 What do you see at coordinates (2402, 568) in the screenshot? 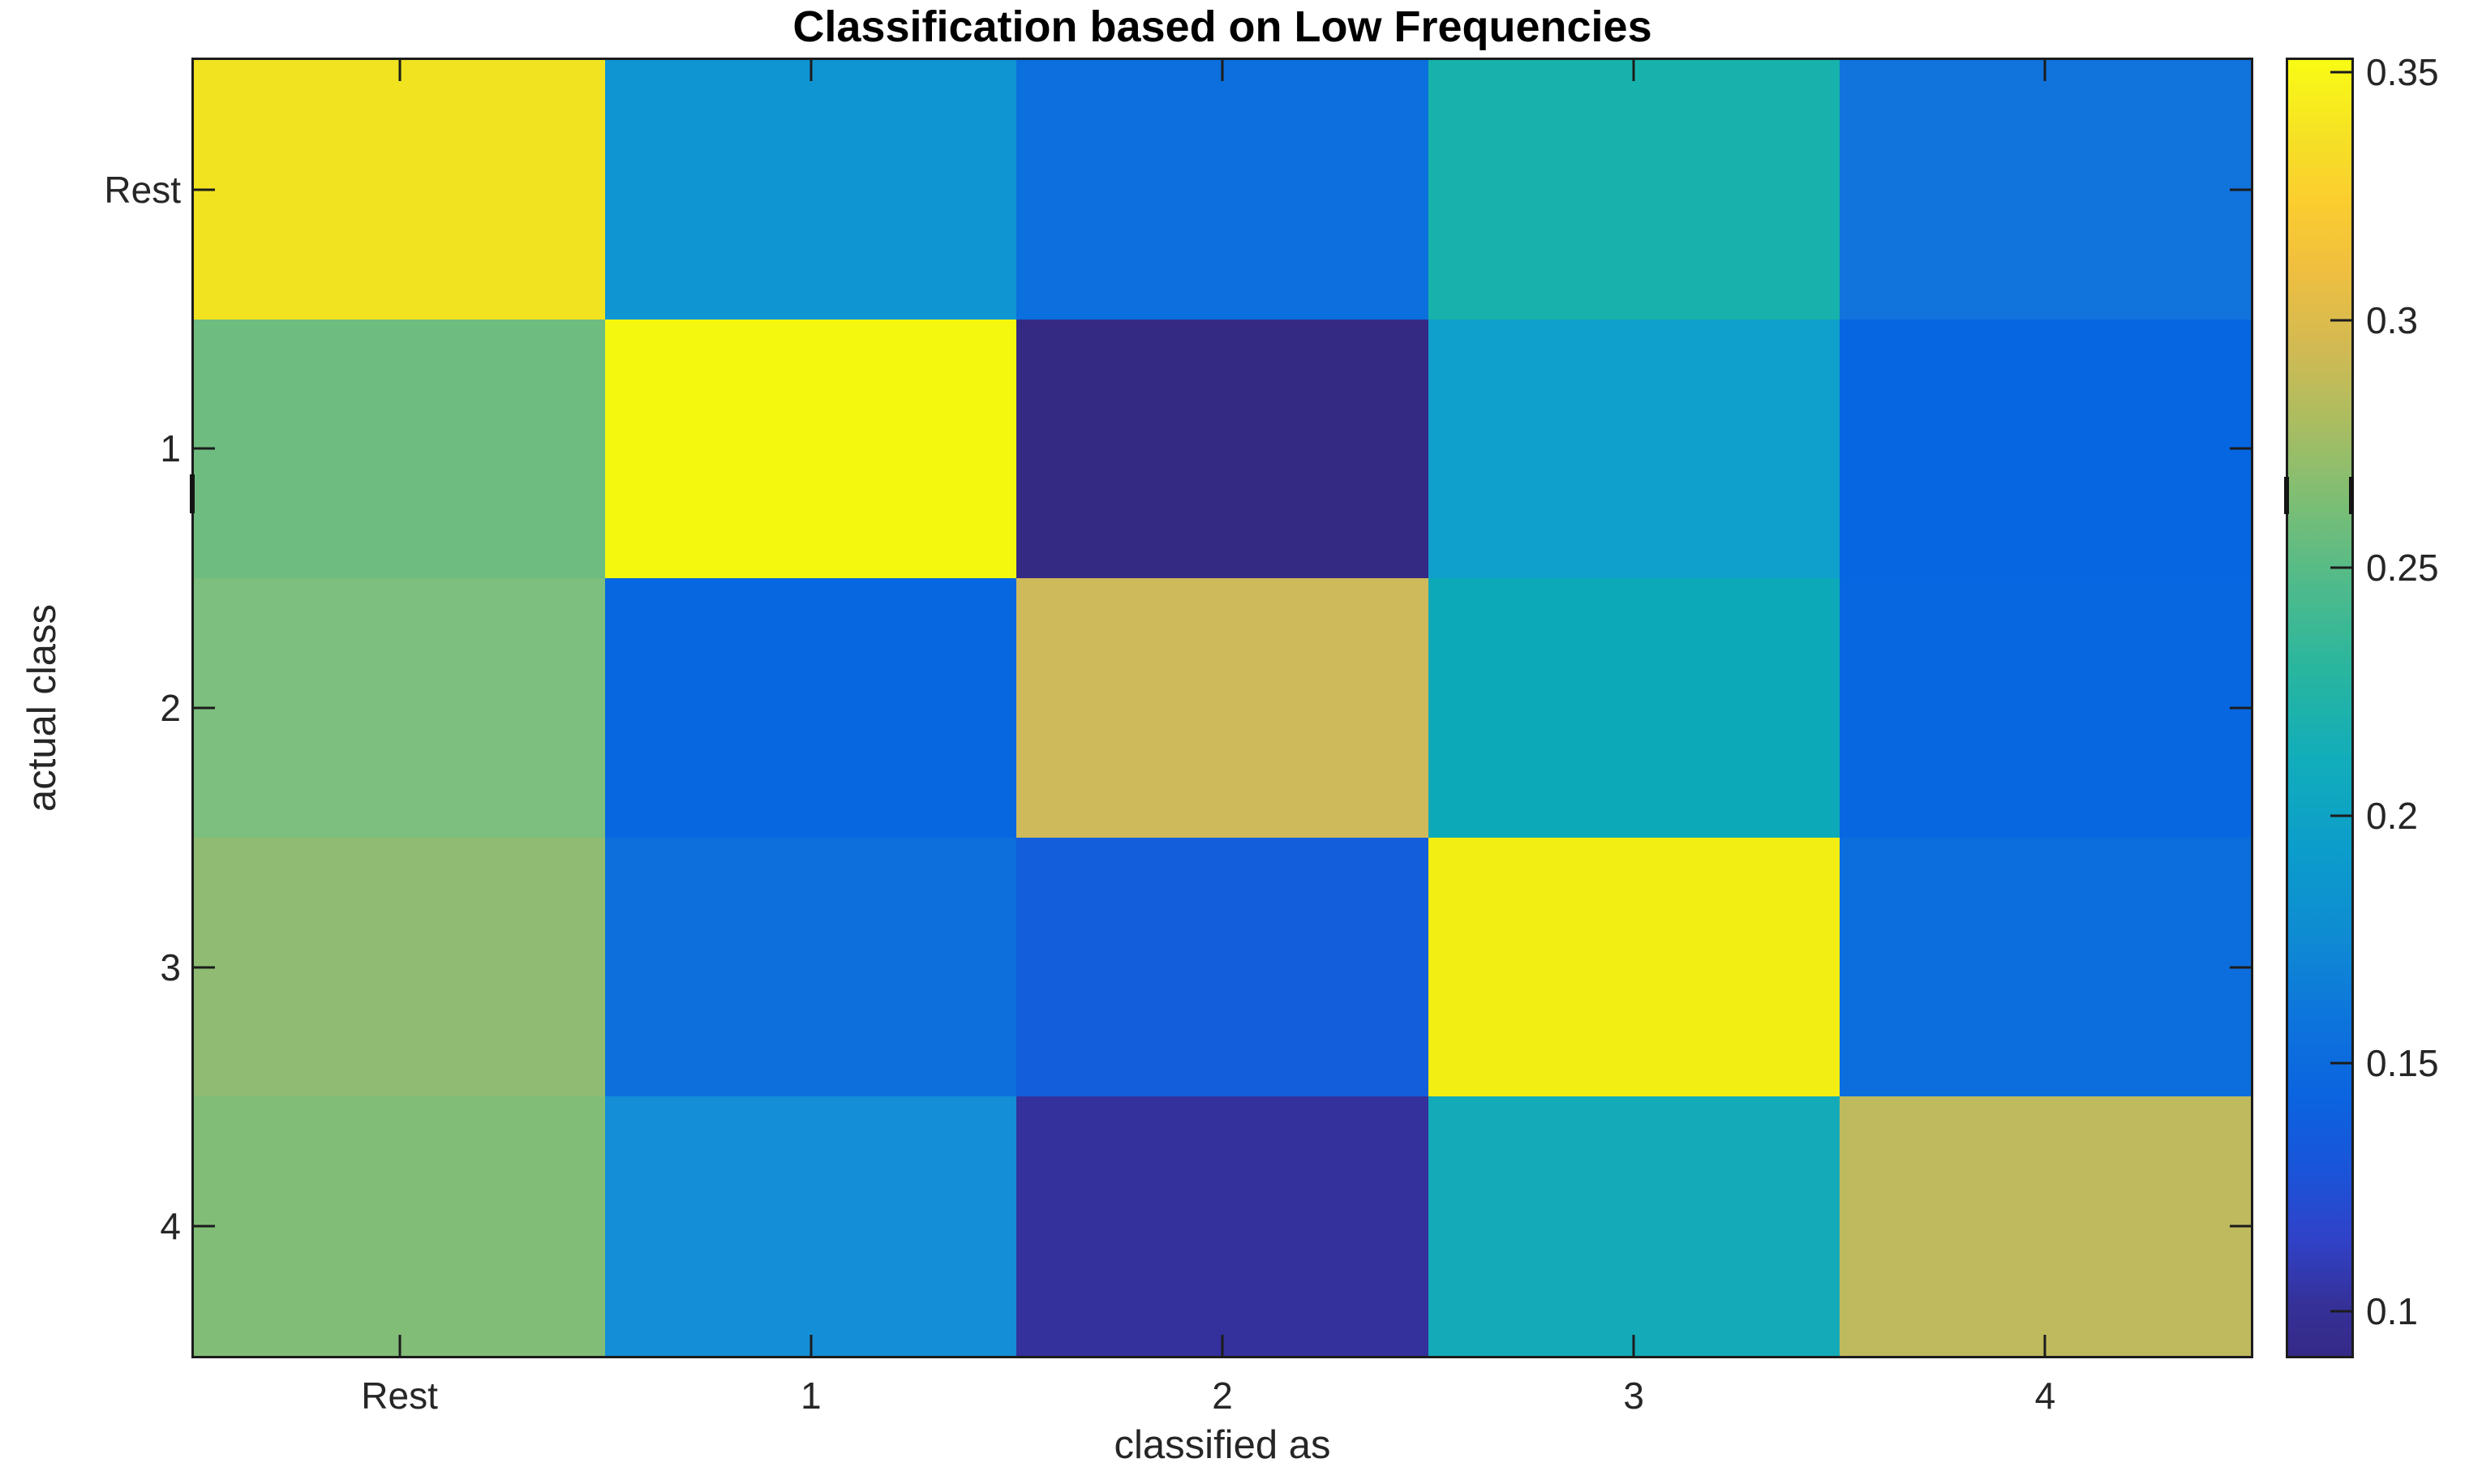
I see `colorbar-tick-label: 0.25` at bounding box center [2402, 568].